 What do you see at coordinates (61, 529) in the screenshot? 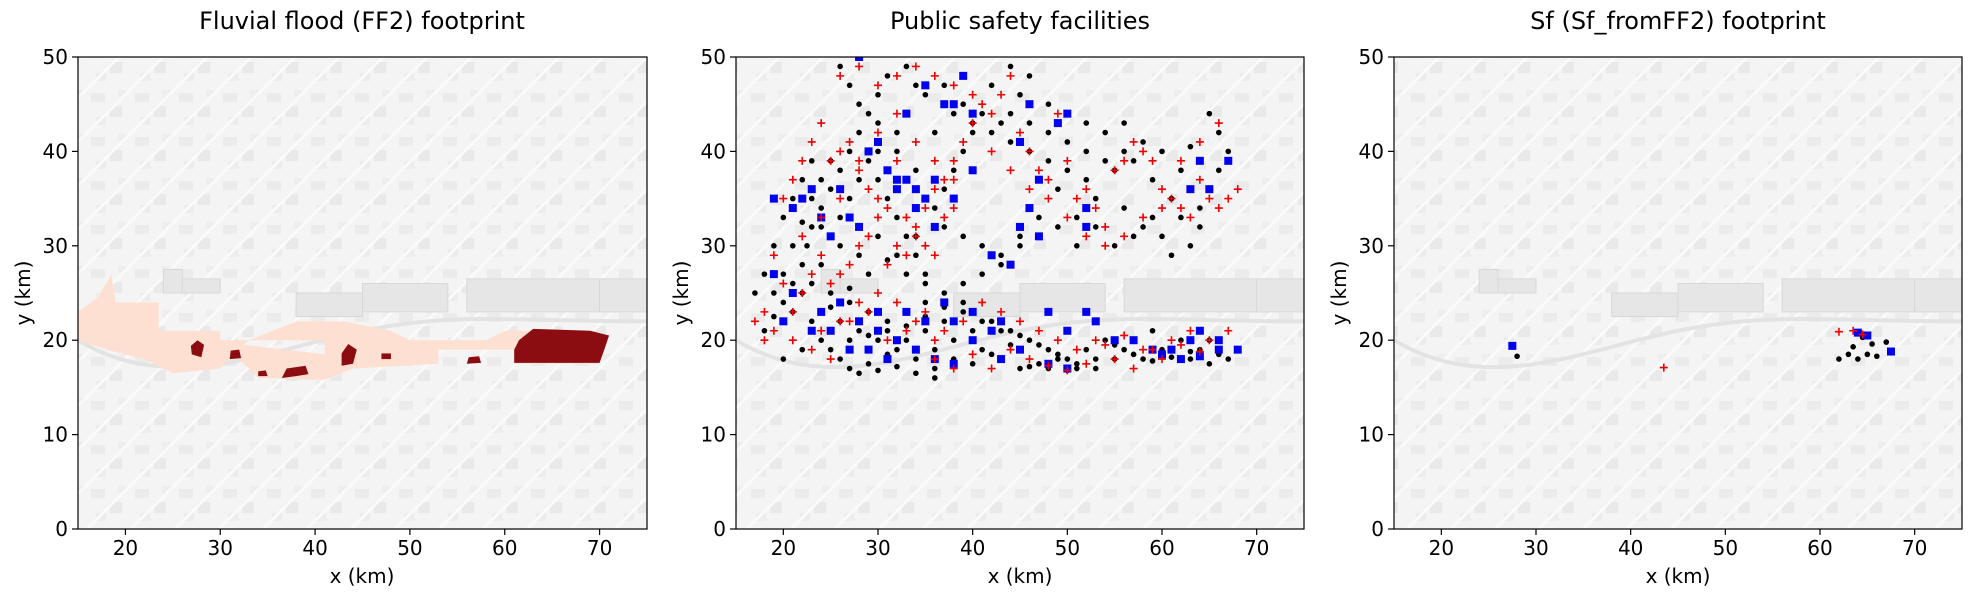
I see `y-tick-label: 0` at bounding box center [61, 529].